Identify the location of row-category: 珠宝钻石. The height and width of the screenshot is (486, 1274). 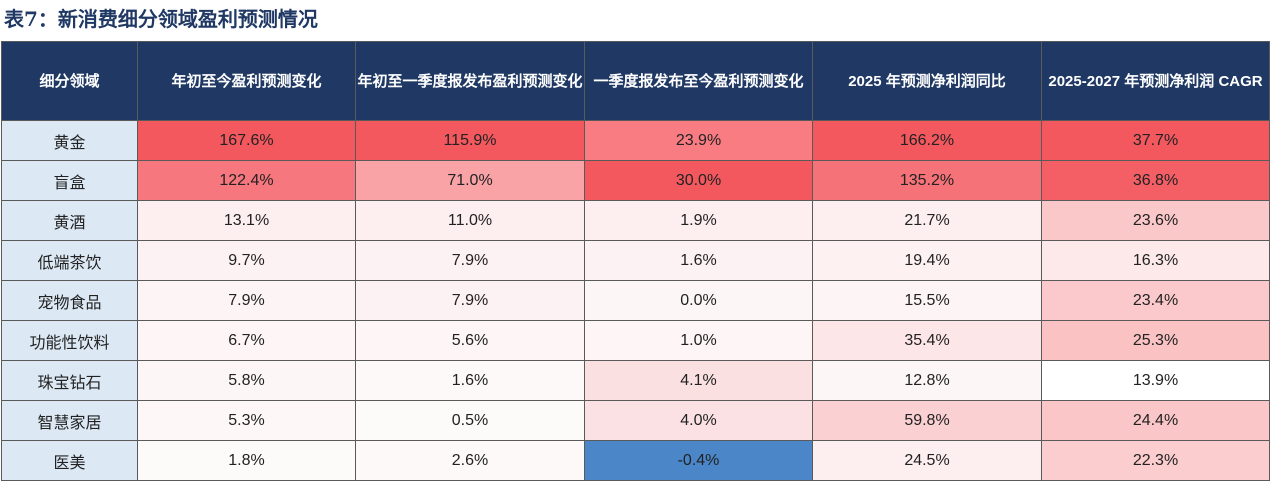
(69, 380).